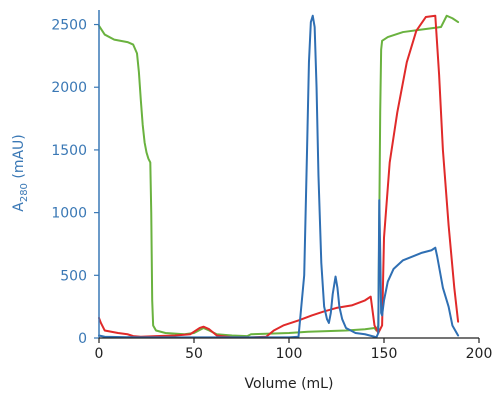 This screenshot has width=494, height=394. Describe the element at coordinates (69, 151) in the screenshot. I see `y-tick-label-1500: 1500` at that location.